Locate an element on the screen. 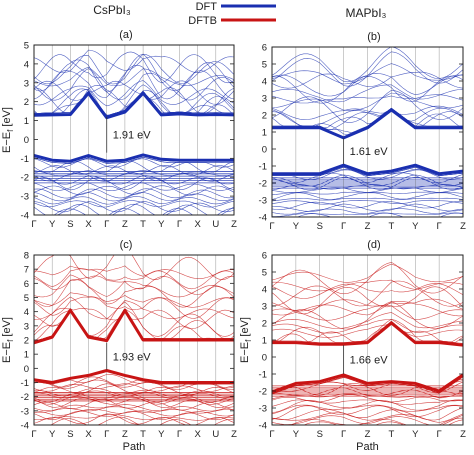  column-title-cspbi3: CsPbI₃ is located at coordinates (112, 10).